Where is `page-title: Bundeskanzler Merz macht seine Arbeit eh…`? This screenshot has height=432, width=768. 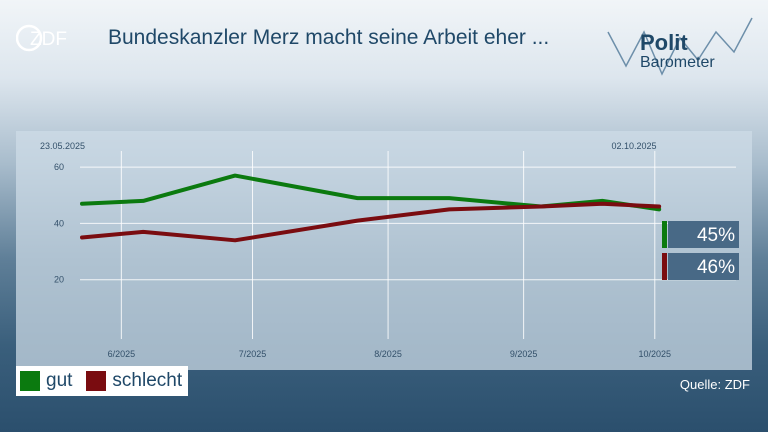
page-title: Bundeskanzler Merz macht seine Arbeit eh… is located at coordinates (329, 37).